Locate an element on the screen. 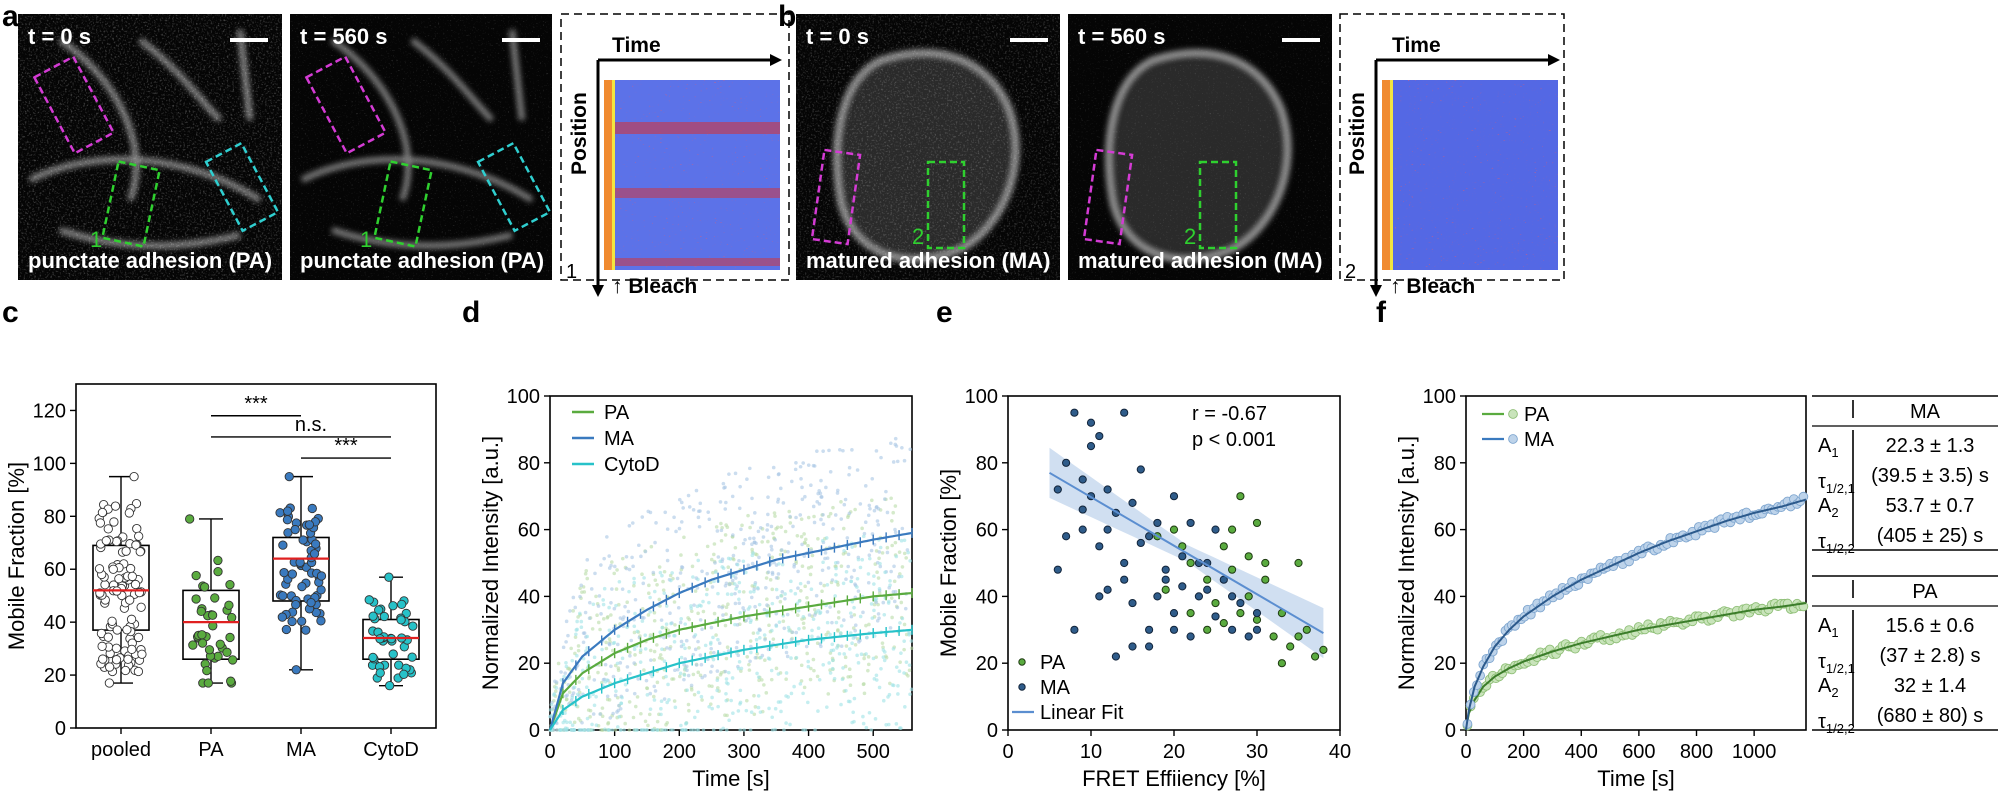 The height and width of the screenshot is (793, 2000). linear-fit-line is located at coordinates (1186, 553).